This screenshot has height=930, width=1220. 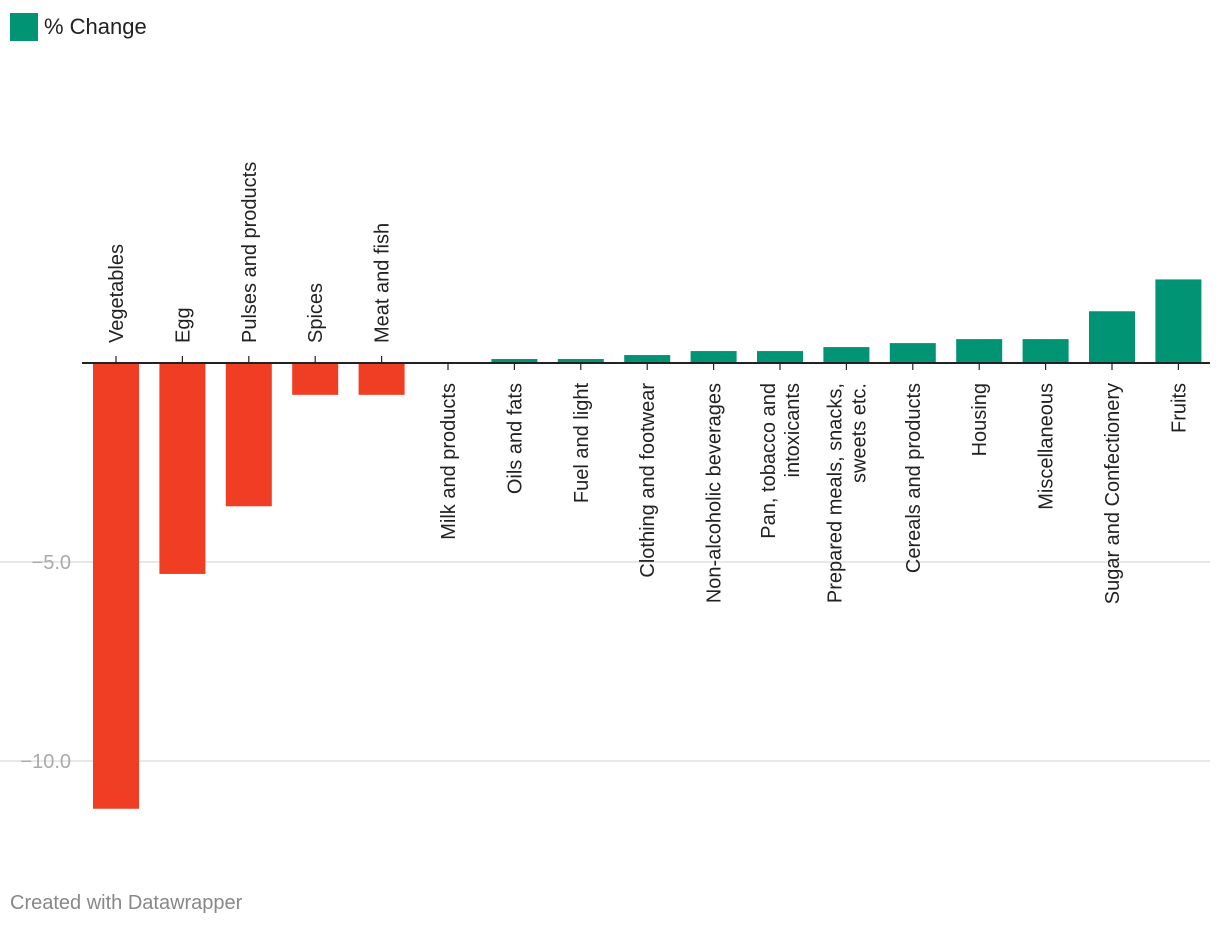 What do you see at coordinates (126, 903) in the screenshot?
I see `credit-footer: Created with Datawrapper` at bounding box center [126, 903].